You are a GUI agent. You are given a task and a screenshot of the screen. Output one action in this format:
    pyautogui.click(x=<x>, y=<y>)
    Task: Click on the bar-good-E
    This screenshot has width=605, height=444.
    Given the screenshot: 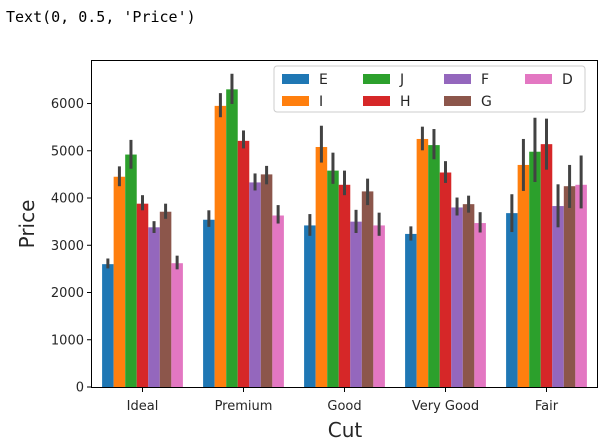 What is the action you would take?
    pyautogui.click(x=310, y=306)
    